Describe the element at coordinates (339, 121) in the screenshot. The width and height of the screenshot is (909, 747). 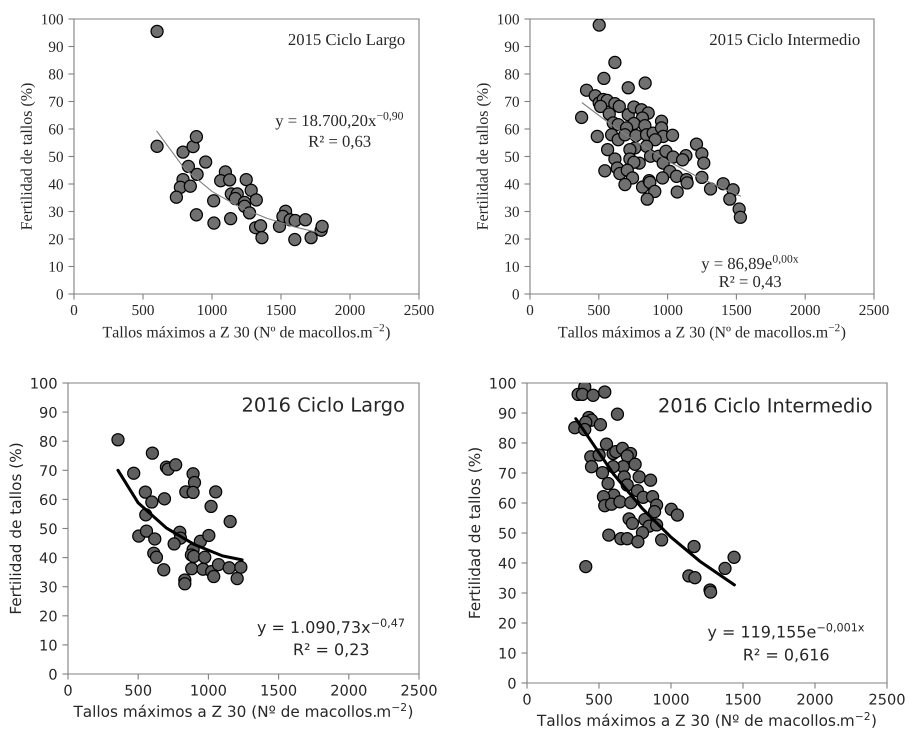
I see `annotation: y = 18.700,20x$^{−0,90}$` at that location.